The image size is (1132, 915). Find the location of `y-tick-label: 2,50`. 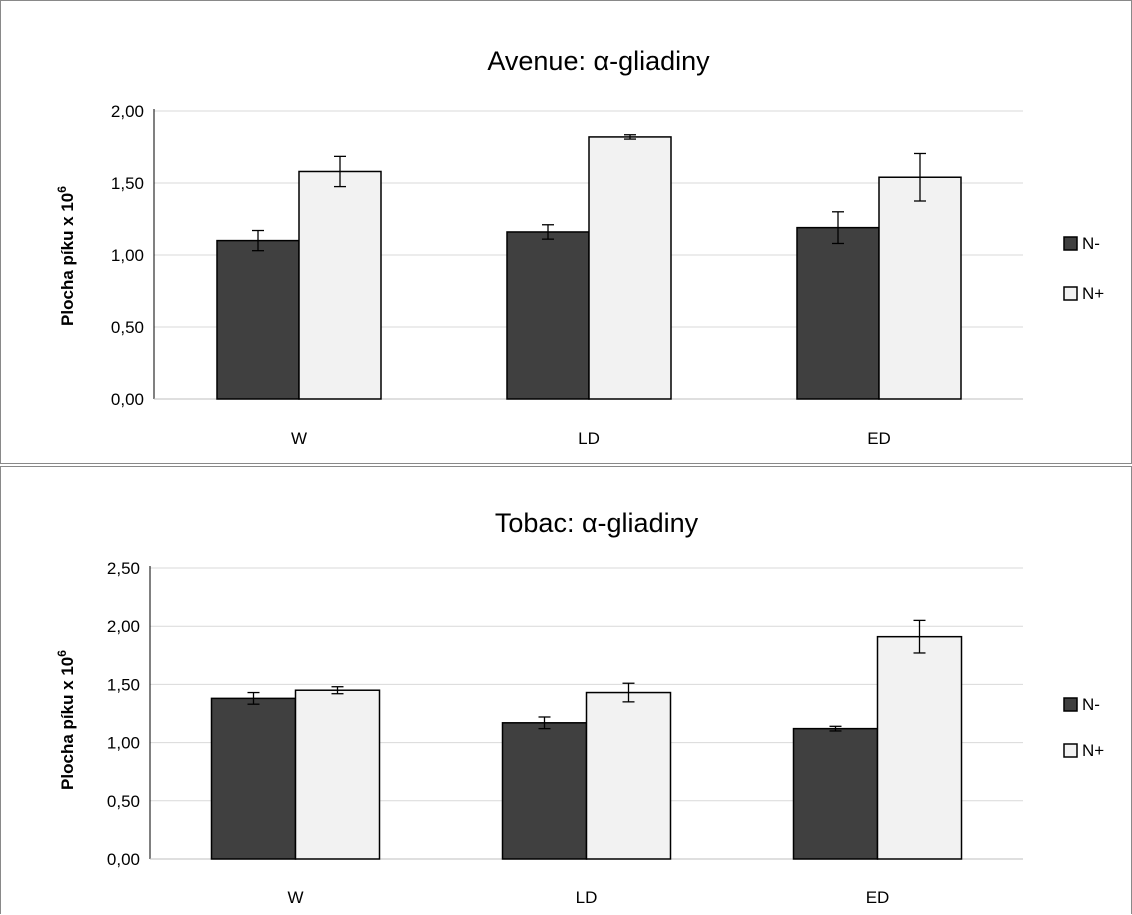

y-tick-label: 2,50 is located at coordinates (123, 568).